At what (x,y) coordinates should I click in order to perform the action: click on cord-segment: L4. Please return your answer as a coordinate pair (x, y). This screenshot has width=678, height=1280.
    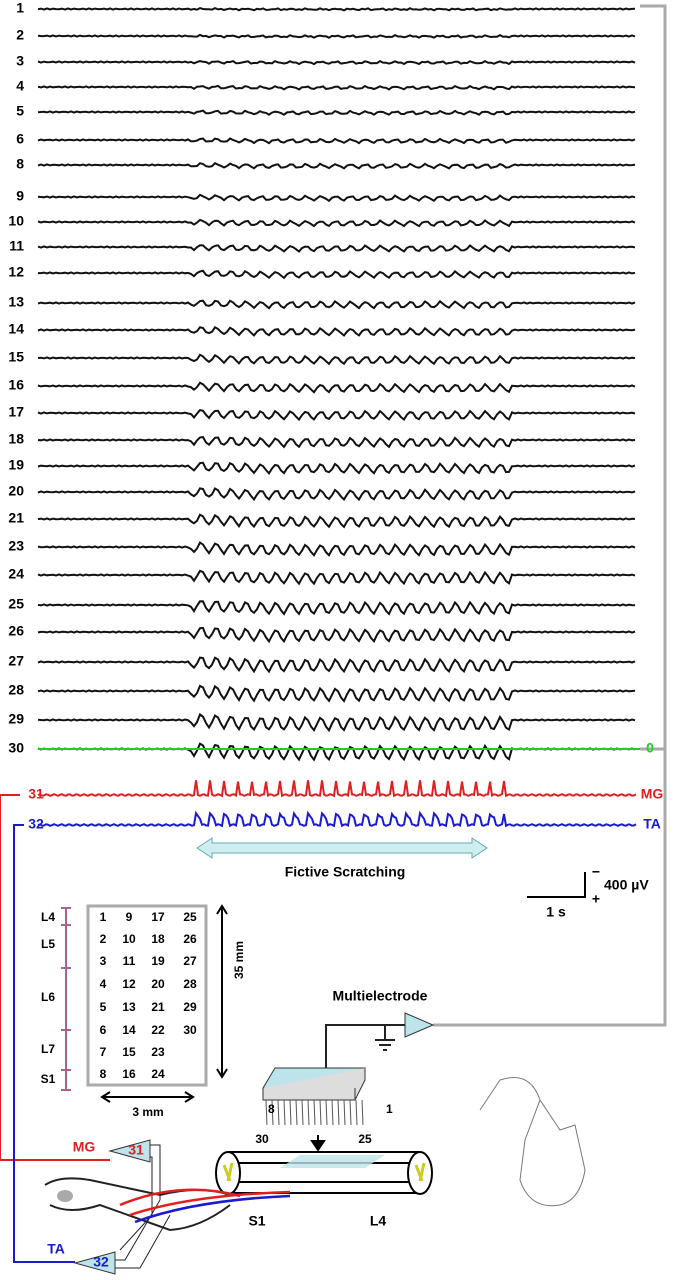
    Looking at the image, I should click on (378, 1221).